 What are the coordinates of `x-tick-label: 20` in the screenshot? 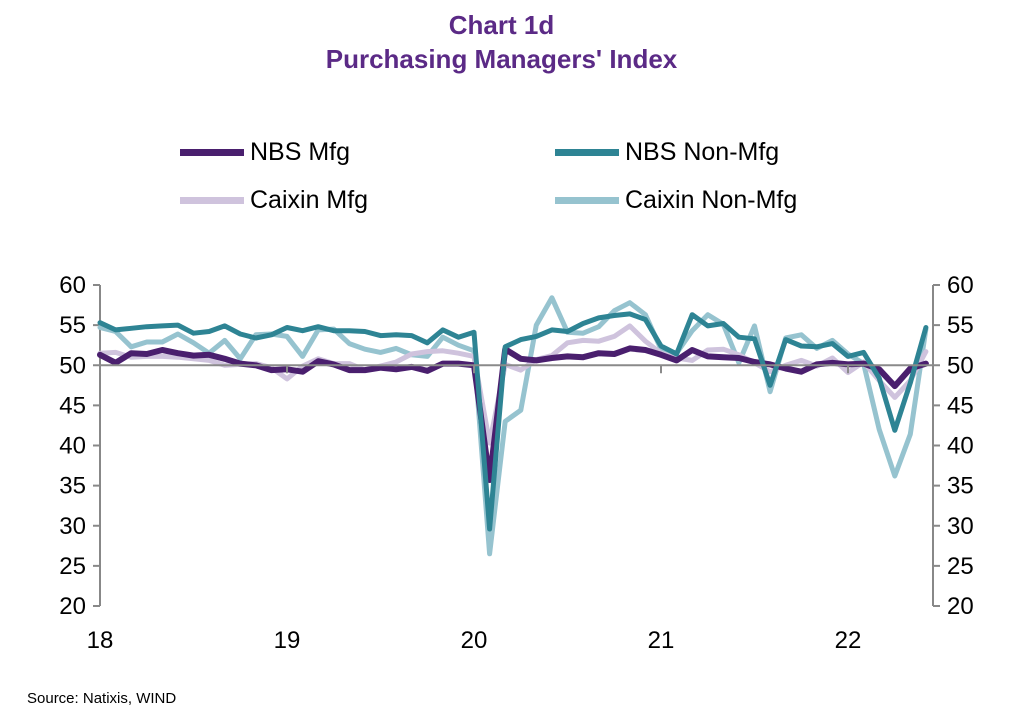 It's located at (474, 640).